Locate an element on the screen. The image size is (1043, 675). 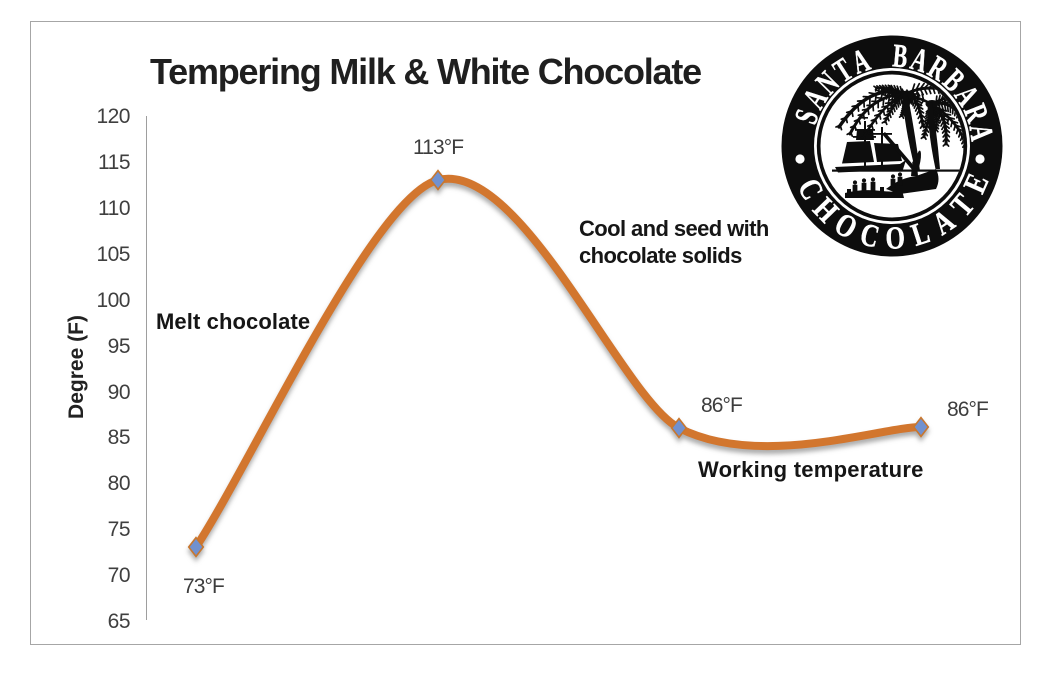
svg-text: A is located at coordinates (980, 132).